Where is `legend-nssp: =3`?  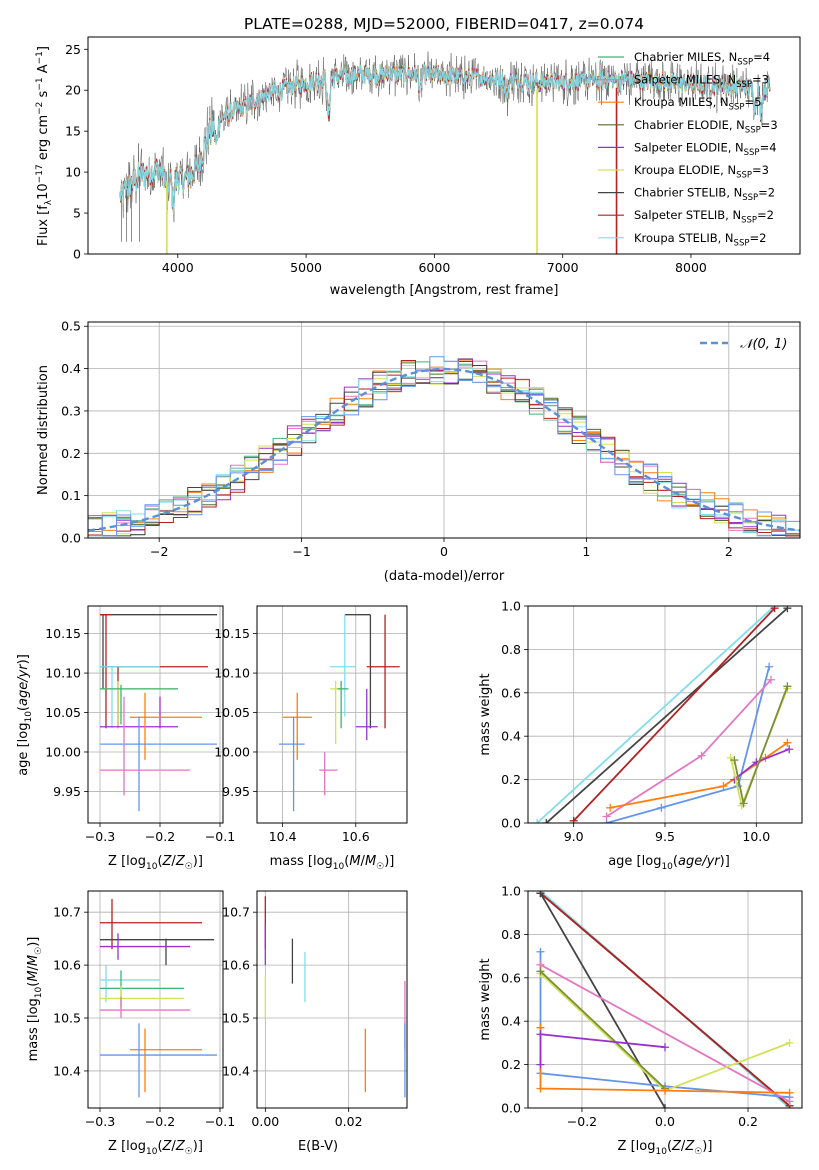
legend-nssp: =3 is located at coordinates (760, 80).